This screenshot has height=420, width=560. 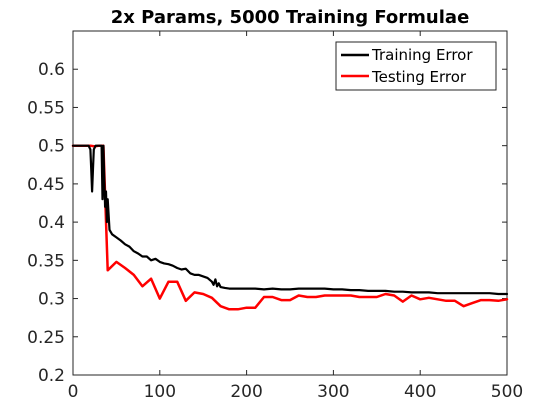 I want to click on x-tick-label: 100, so click(x=160, y=392).